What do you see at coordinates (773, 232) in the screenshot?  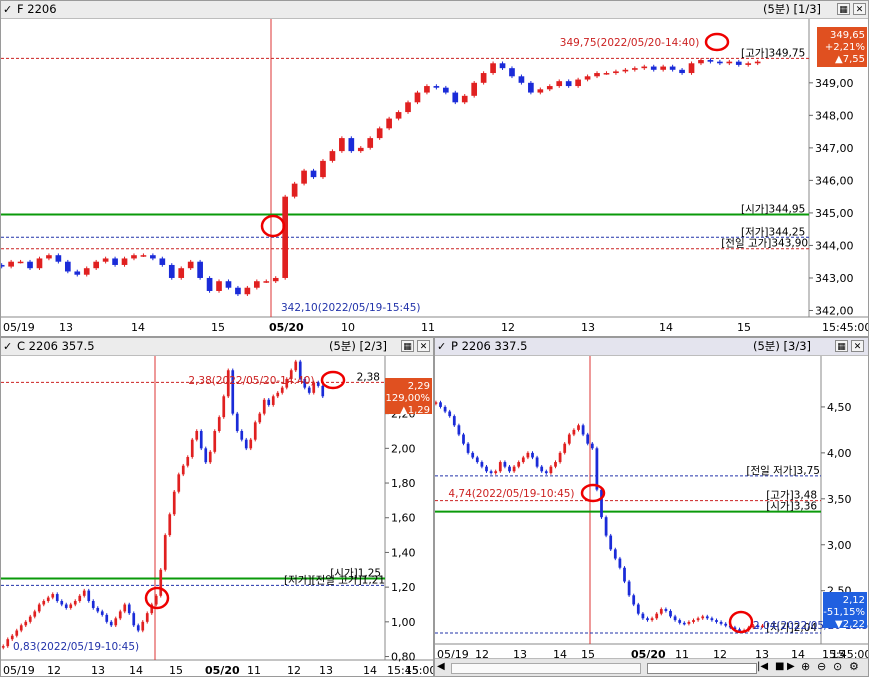 I see `reference-line-label: [저가]344,25` at bounding box center [773, 232].